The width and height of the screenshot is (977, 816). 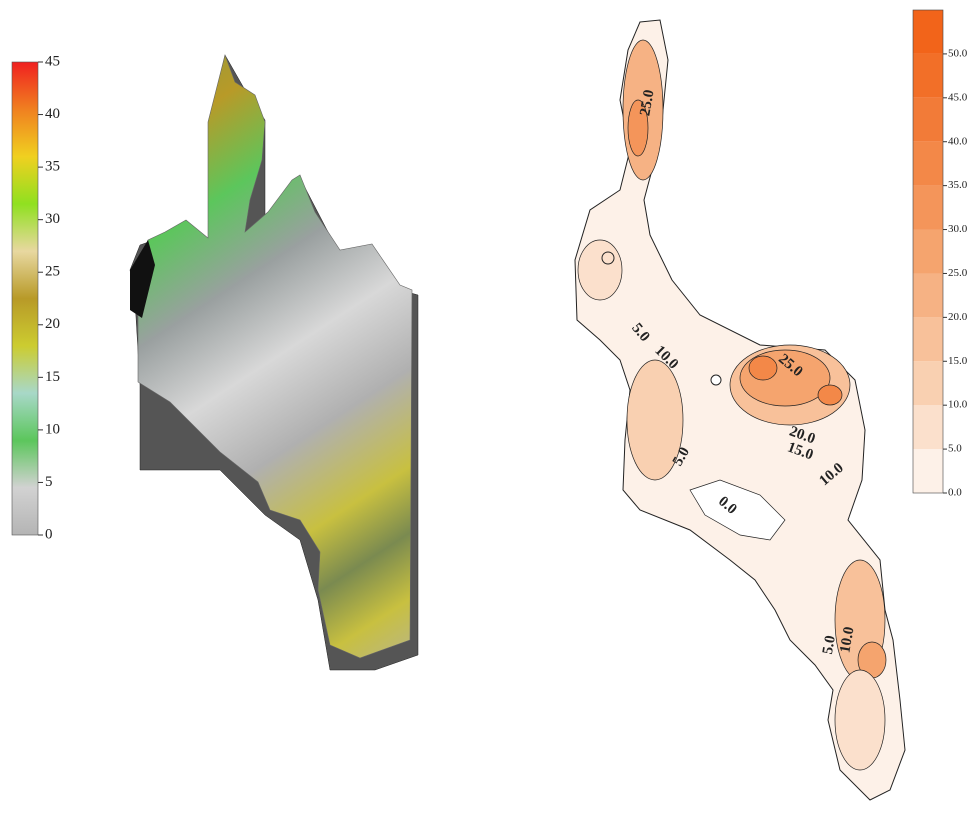 What do you see at coordinates (958, 405) in the screenshot?
I see `colorbar-tick-label: 10.0` at bounding box center [958, 405].